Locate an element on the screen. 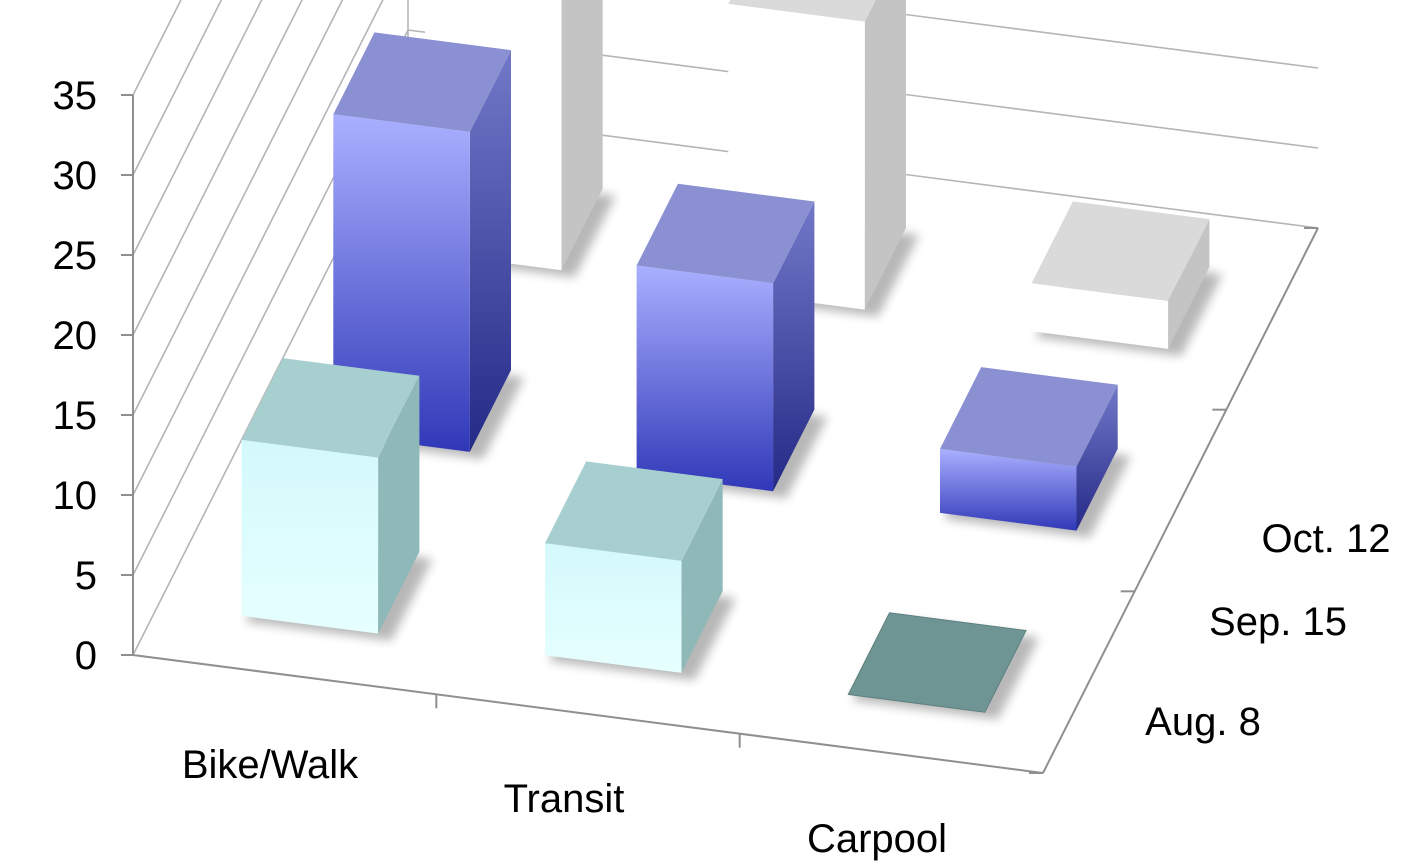  depth-axis-line is located at coordinates (1180, 500).